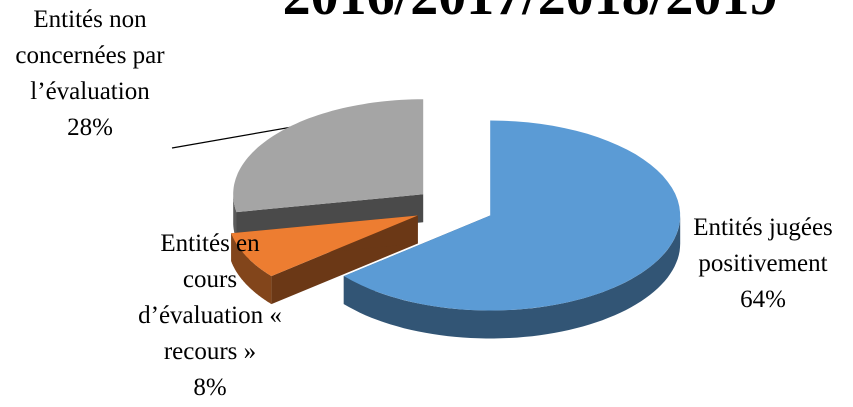 The width and height of the screenshot is (853, 407). I want to click on leader-line, so click(232, 137).